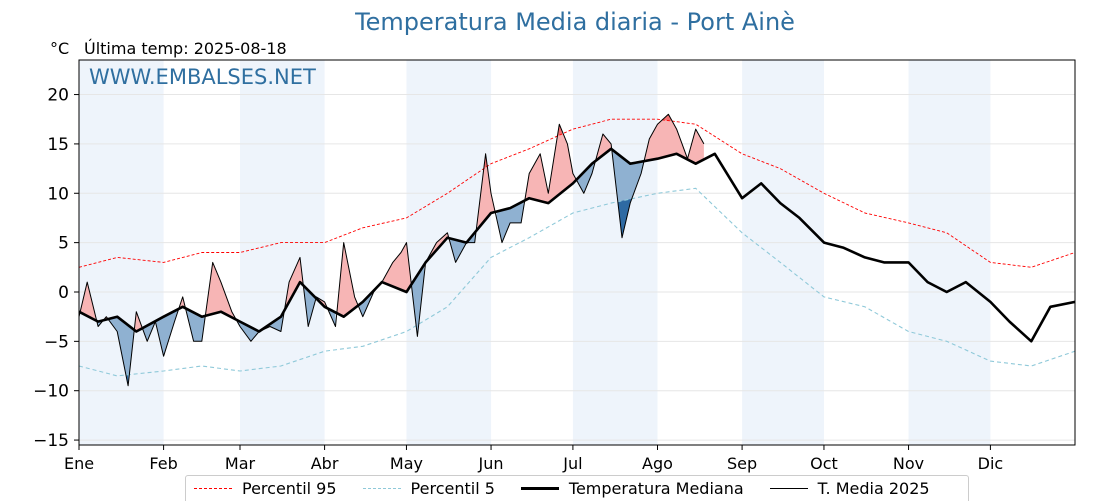 The height and width of the screenshot is (501, 1120). Describe the element at coordinates (185, 48) in the screenshot. I see `last-temperature-date: Última temp: 2025-08-18` at that location.